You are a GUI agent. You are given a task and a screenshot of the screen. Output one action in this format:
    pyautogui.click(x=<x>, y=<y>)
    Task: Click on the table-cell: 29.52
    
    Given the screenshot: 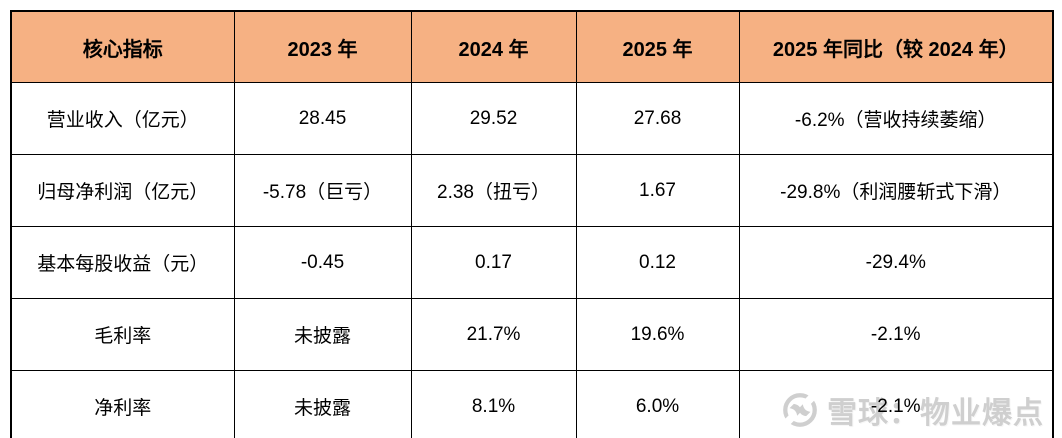 What is the action you would take?
    pyautogui.click(x=493, y=118)
    